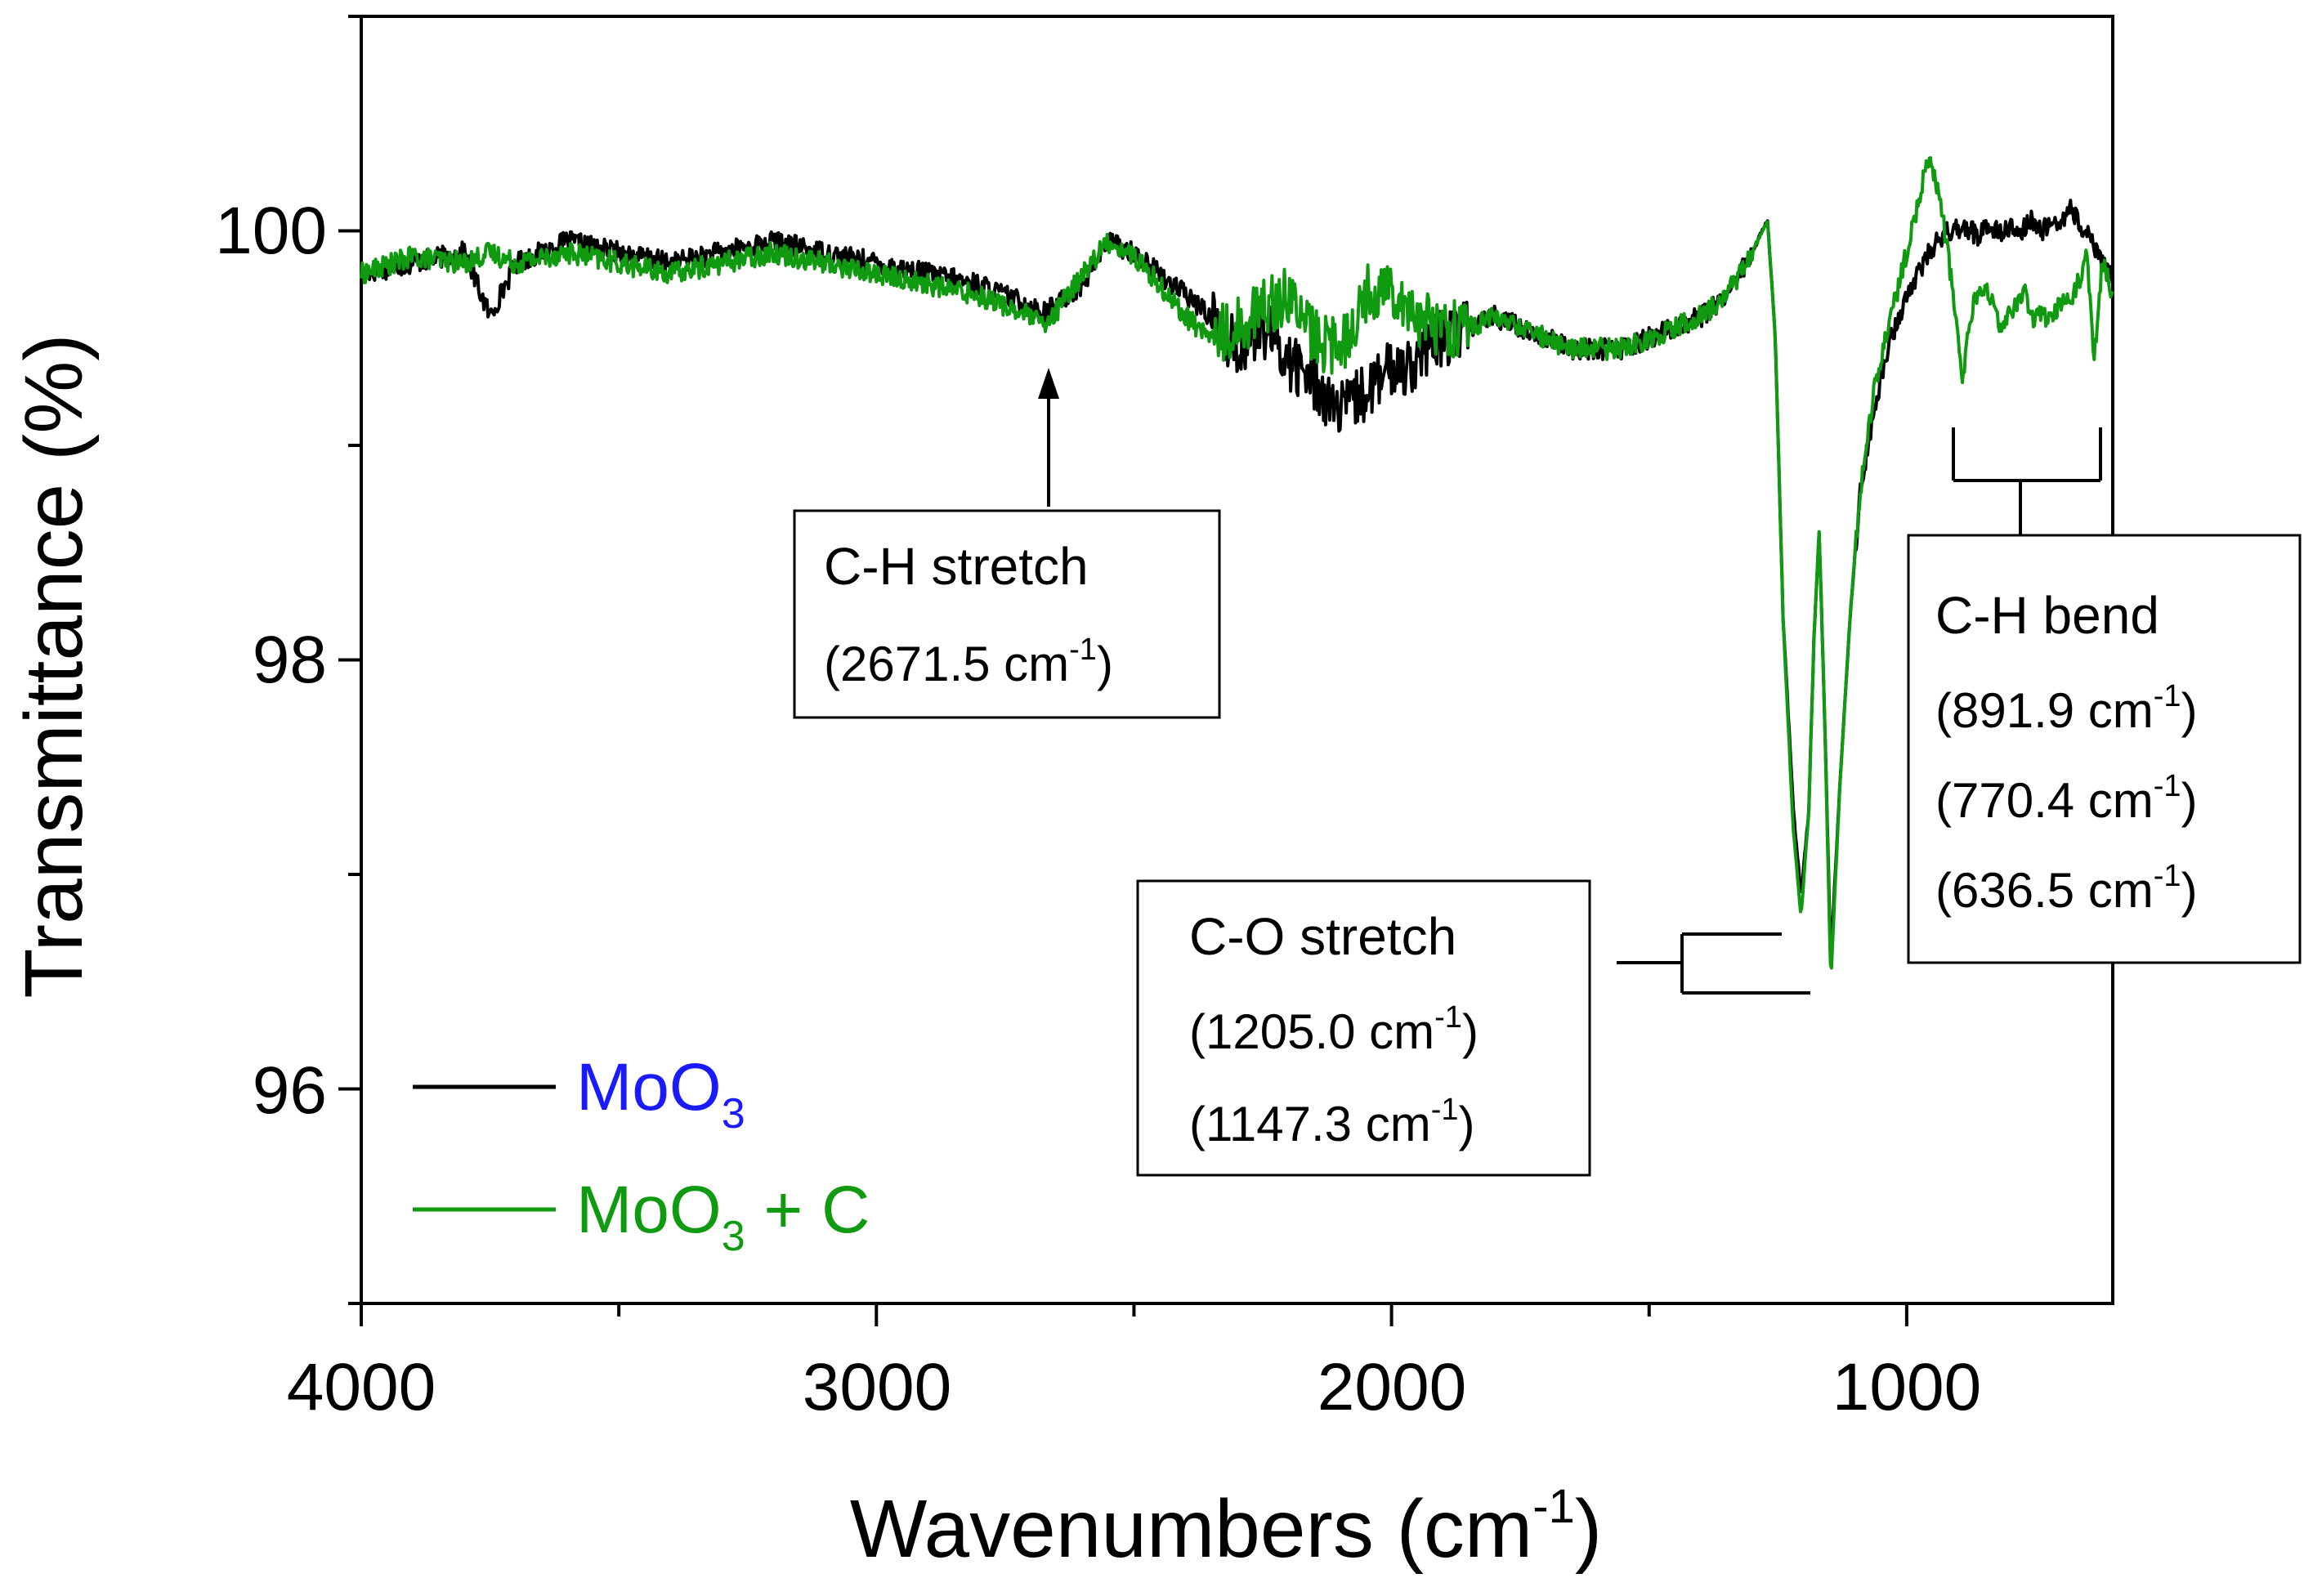 Image resolution: width=2304 pixels, height=1596 pixels. What do you see at coordinates (2066, 798) in the screenshot?
I see `ch-bend-value: (770.4 cm-1)` at bounding box center [2066, 798].